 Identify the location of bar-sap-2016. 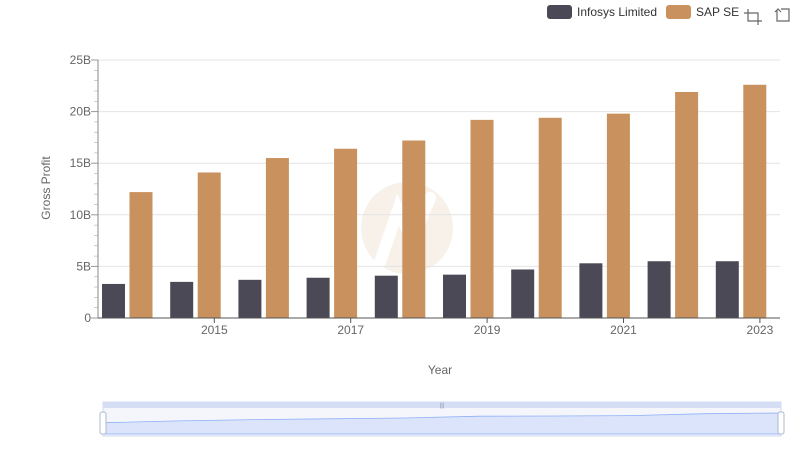
(277, 238).